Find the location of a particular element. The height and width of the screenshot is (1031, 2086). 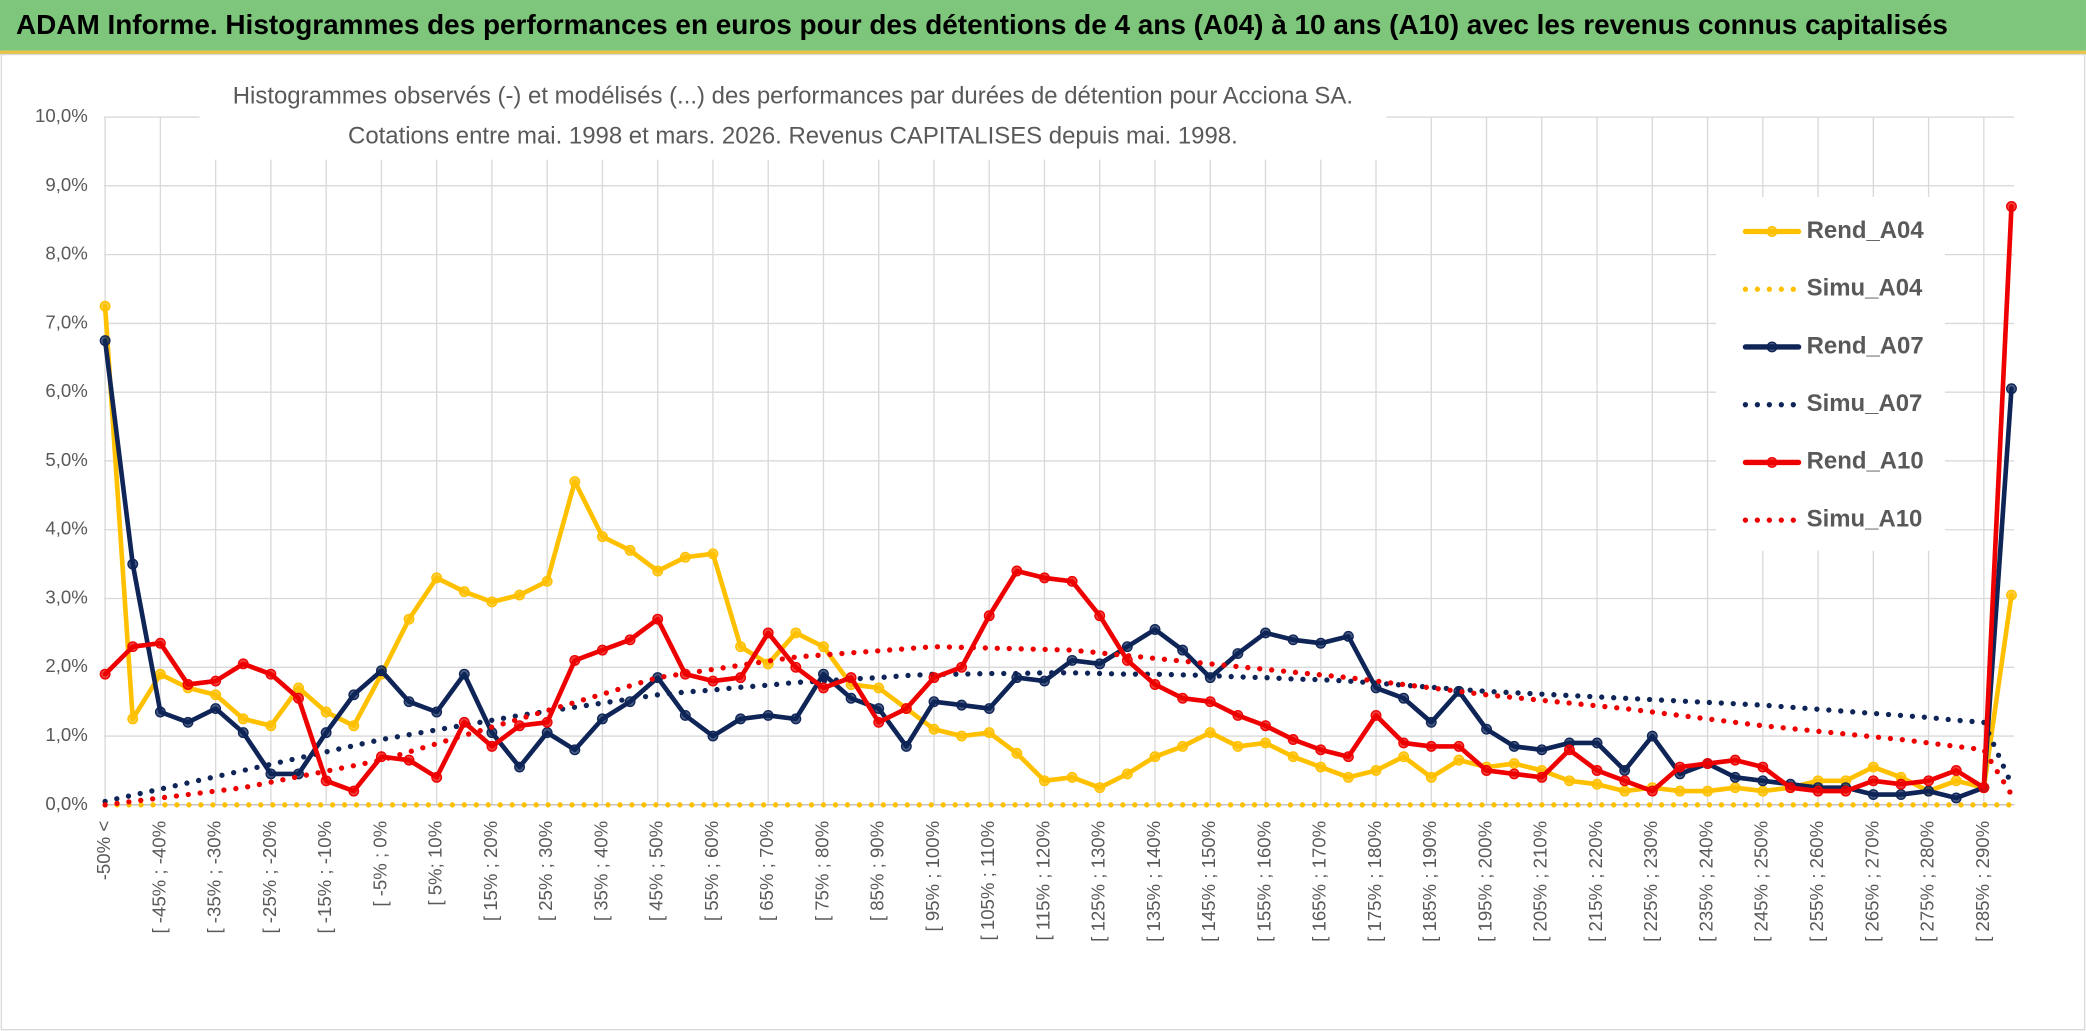

x-tick-label: [ 45% ; 50% is located at coordinates (656, 871).